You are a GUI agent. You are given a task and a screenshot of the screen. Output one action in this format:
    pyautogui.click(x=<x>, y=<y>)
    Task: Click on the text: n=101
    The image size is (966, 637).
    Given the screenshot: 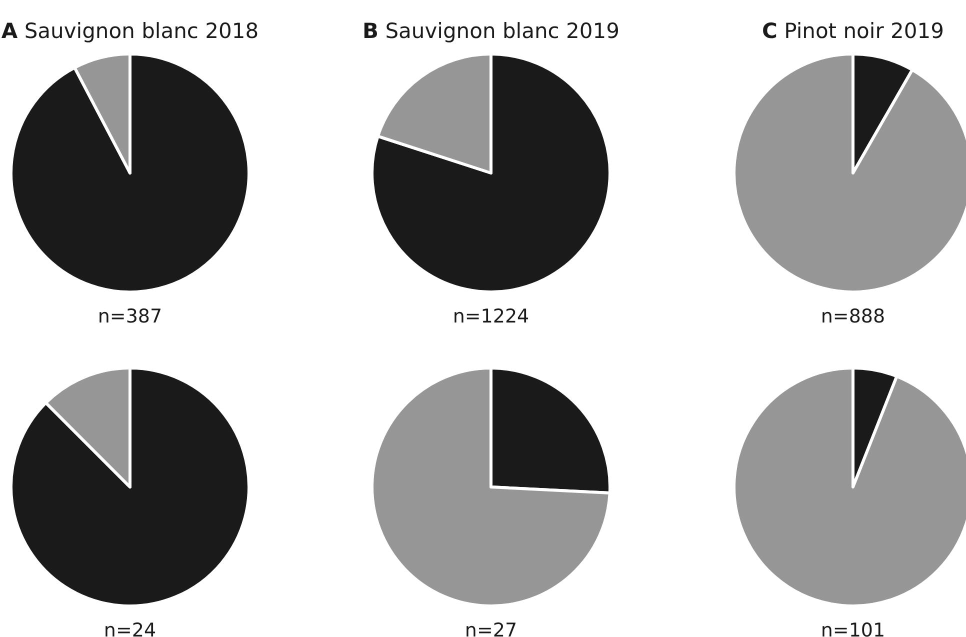 What is the action you would take?
    pyautogui.click(x=853, y=628)
    